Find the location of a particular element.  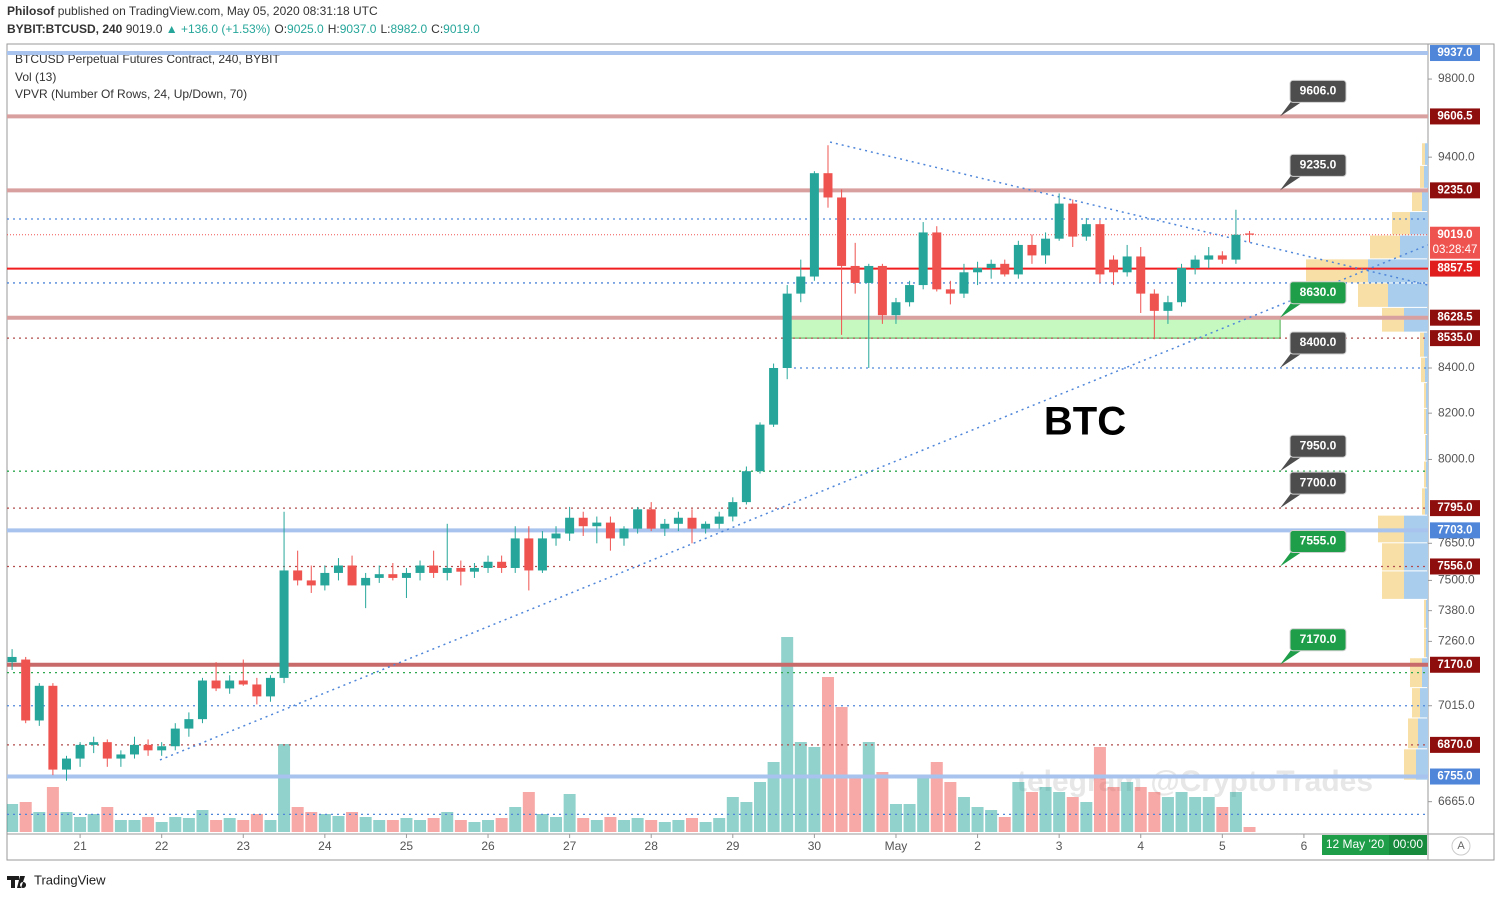

x-tick-label: 26 is located at coordinates (488, 846).